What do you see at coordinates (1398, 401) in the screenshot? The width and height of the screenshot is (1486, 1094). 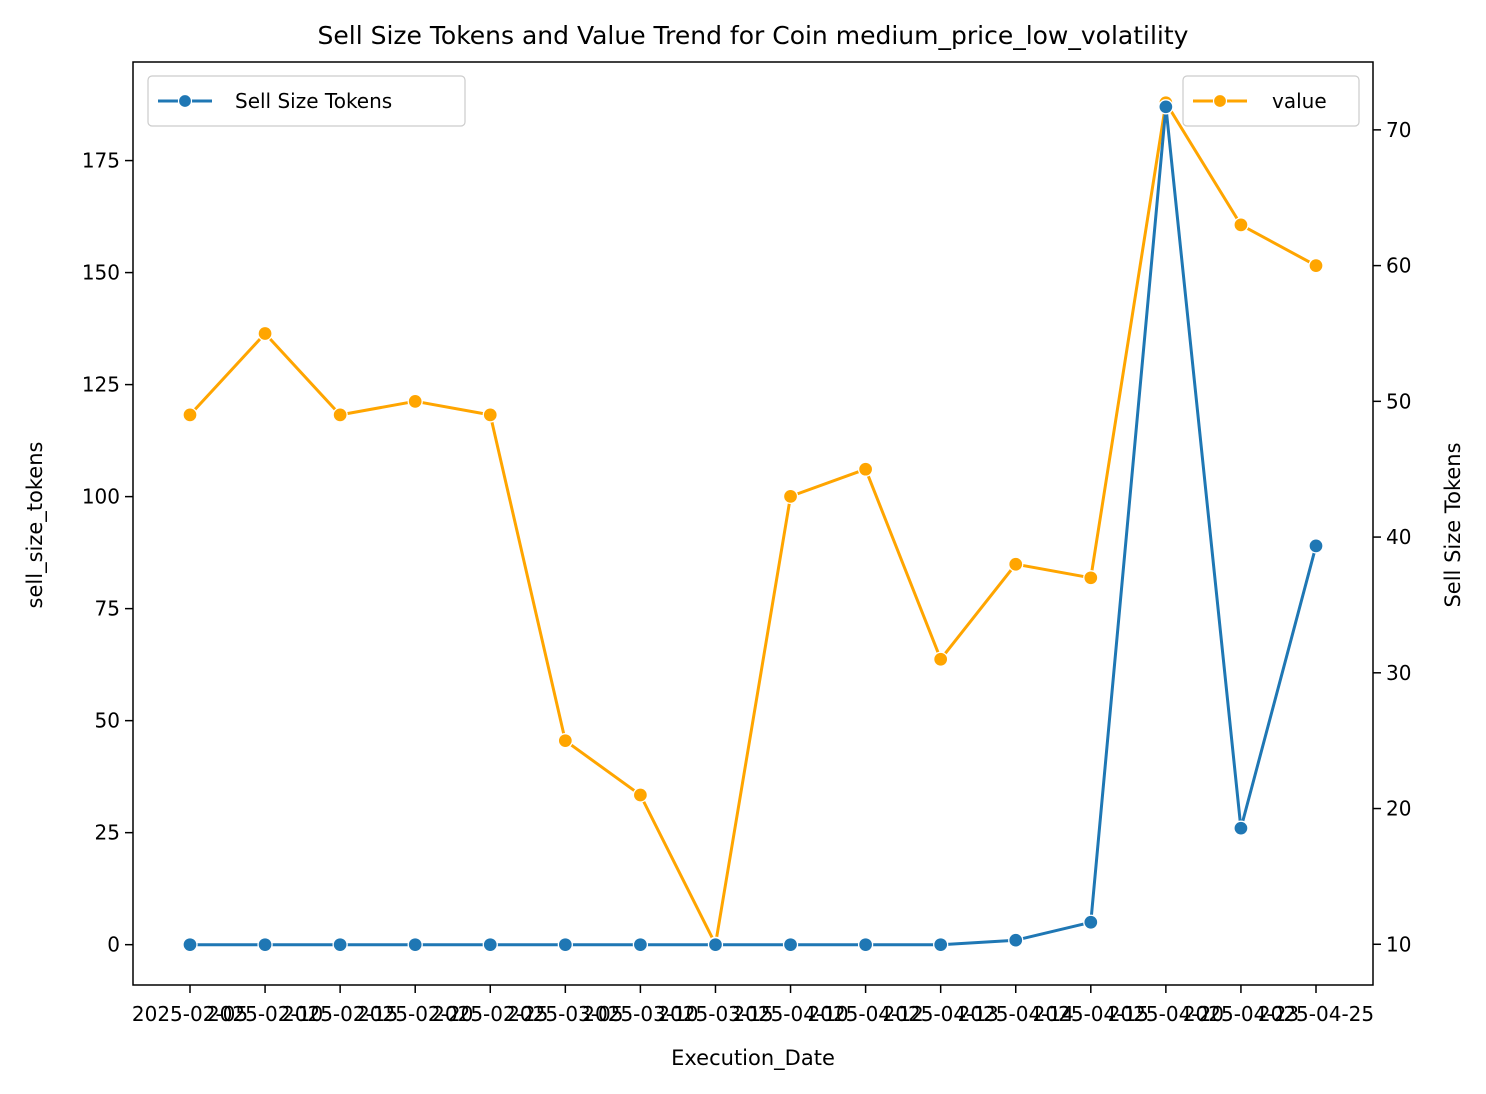 I see `y-right-tick-label: 50` at bounding box center [1398, 401].